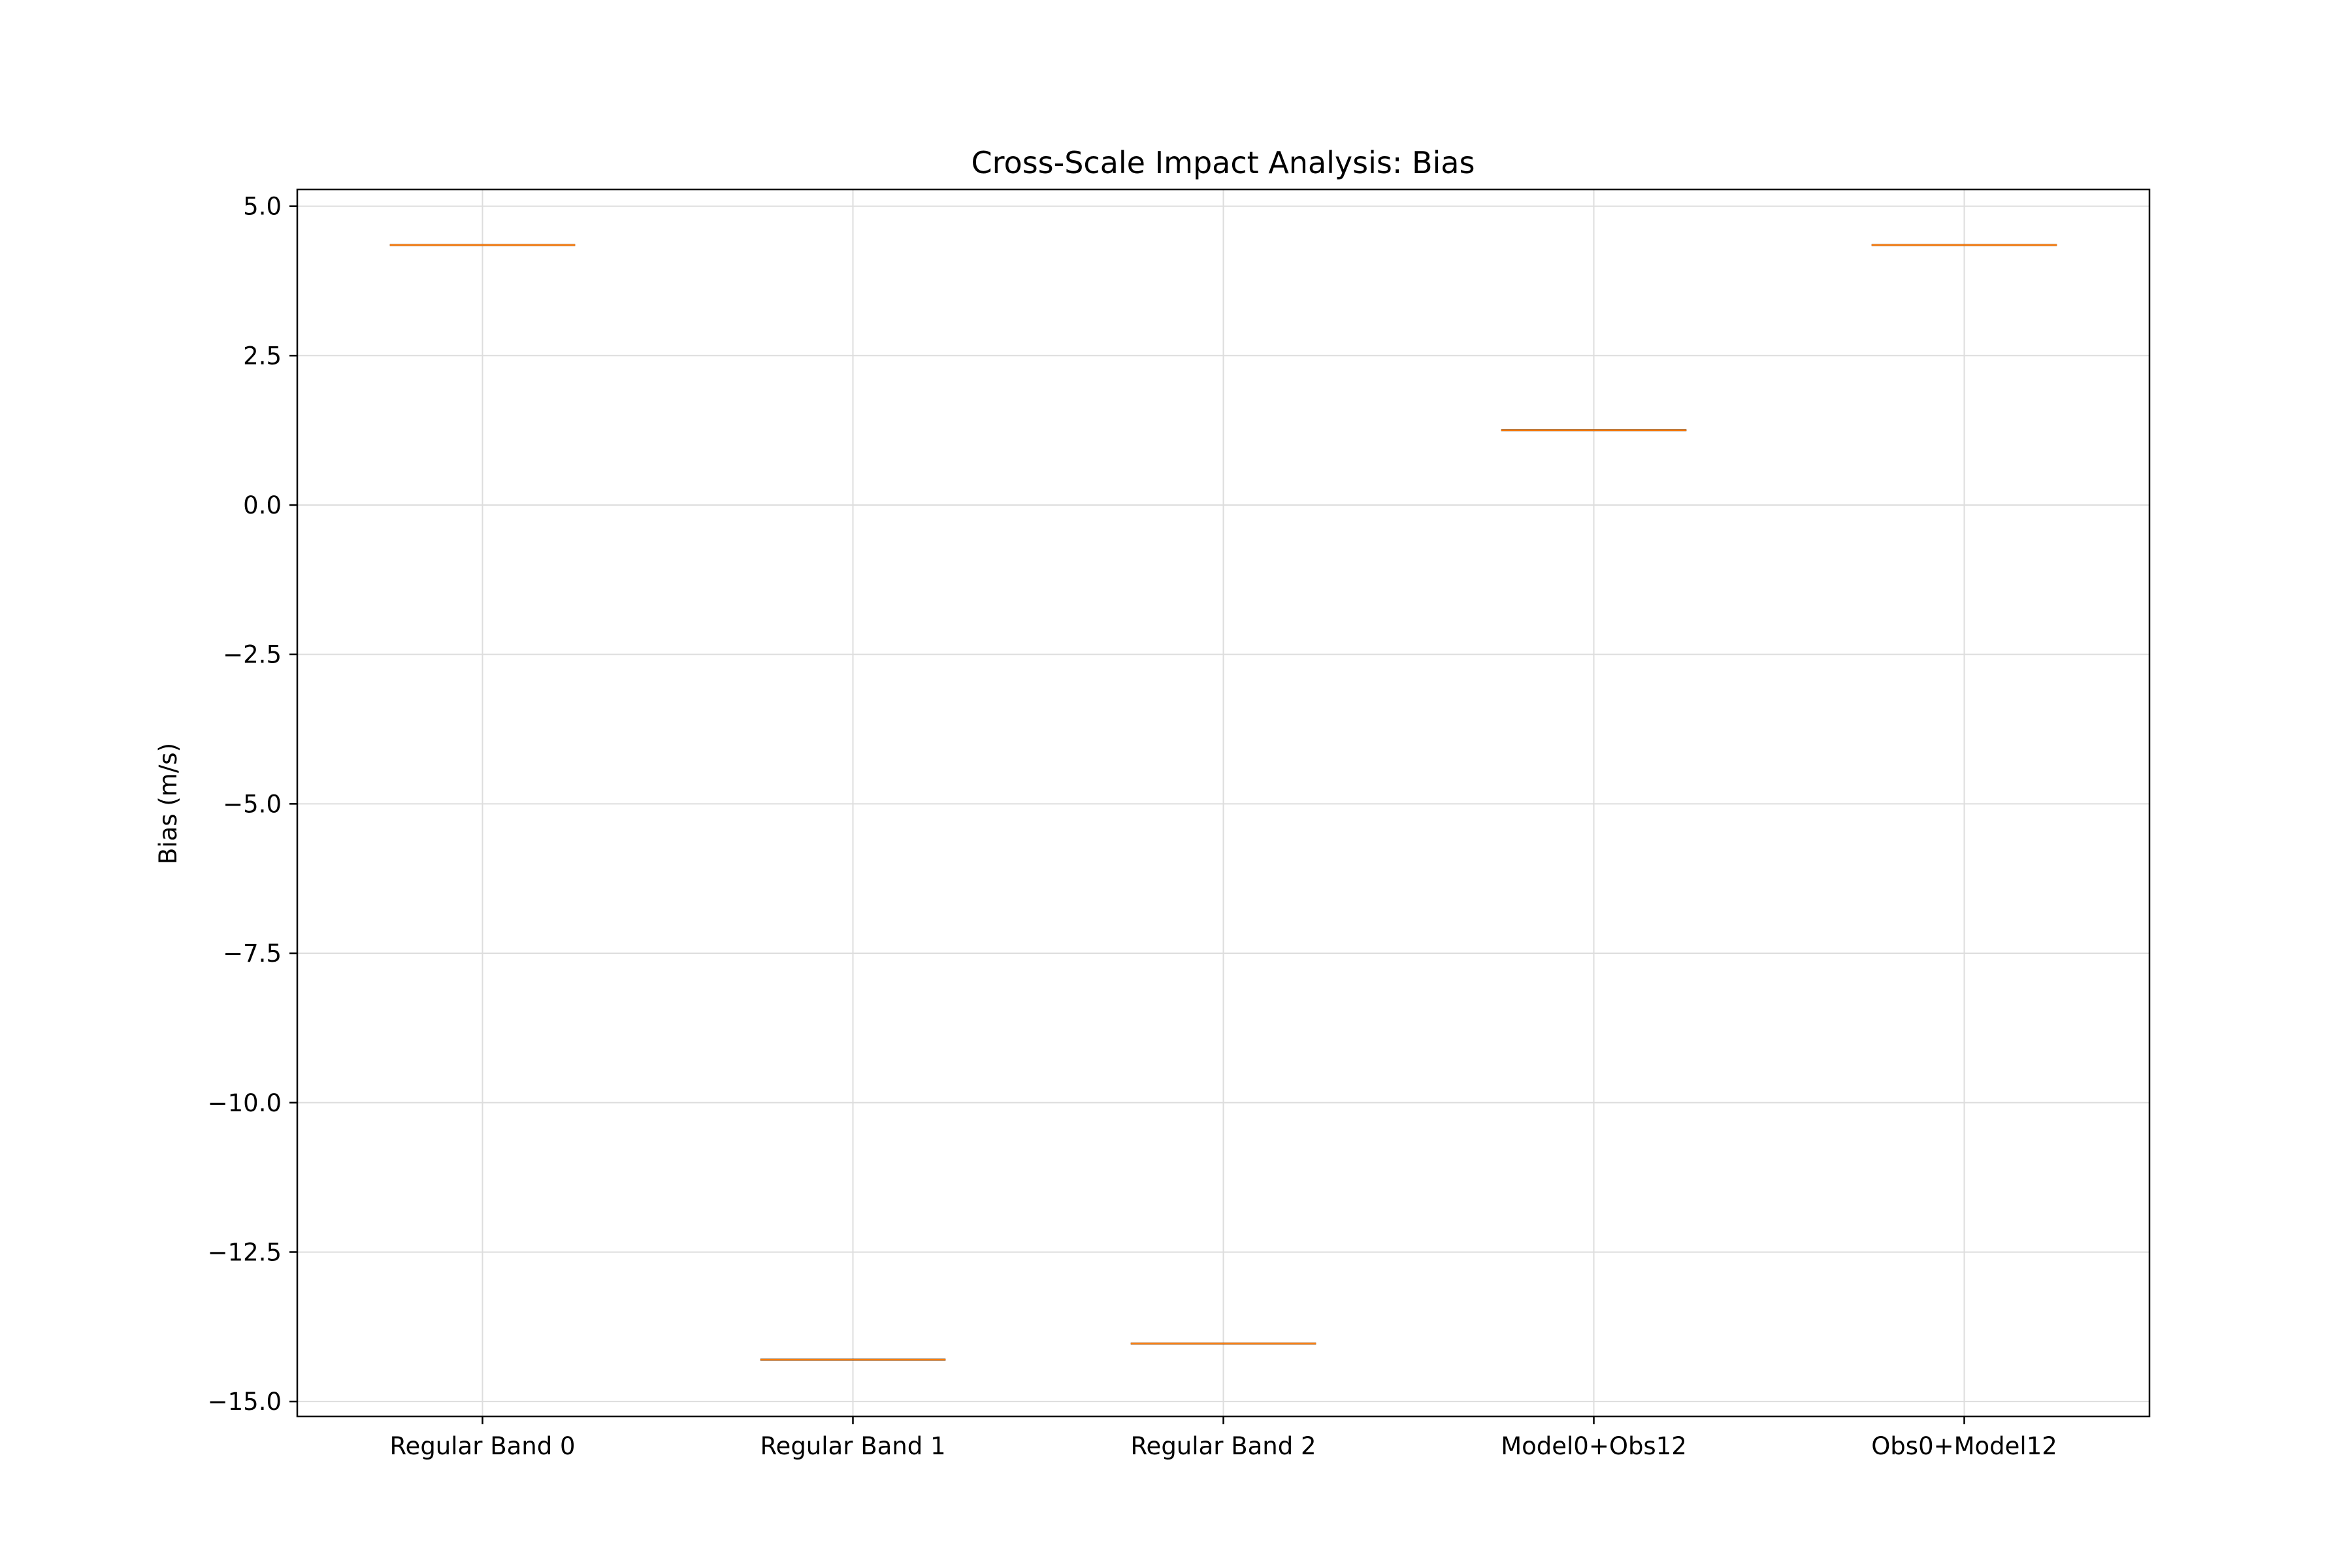  I want to click on x-tick-label: Regular Band 1, so click(853, 1446).